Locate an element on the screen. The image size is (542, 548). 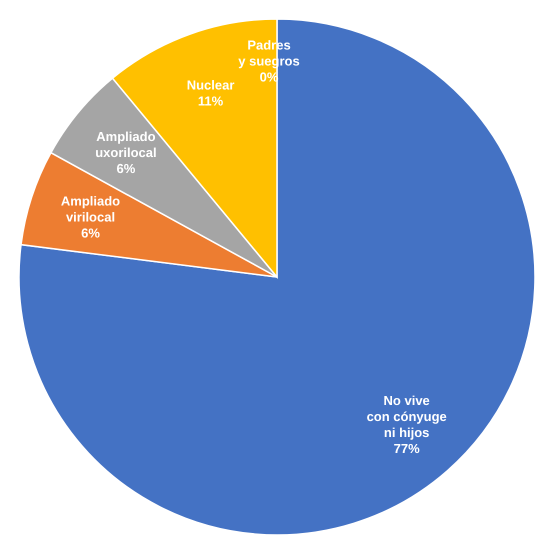
slice-label: Ampliado virilocal is located at coordinates (90, 208).